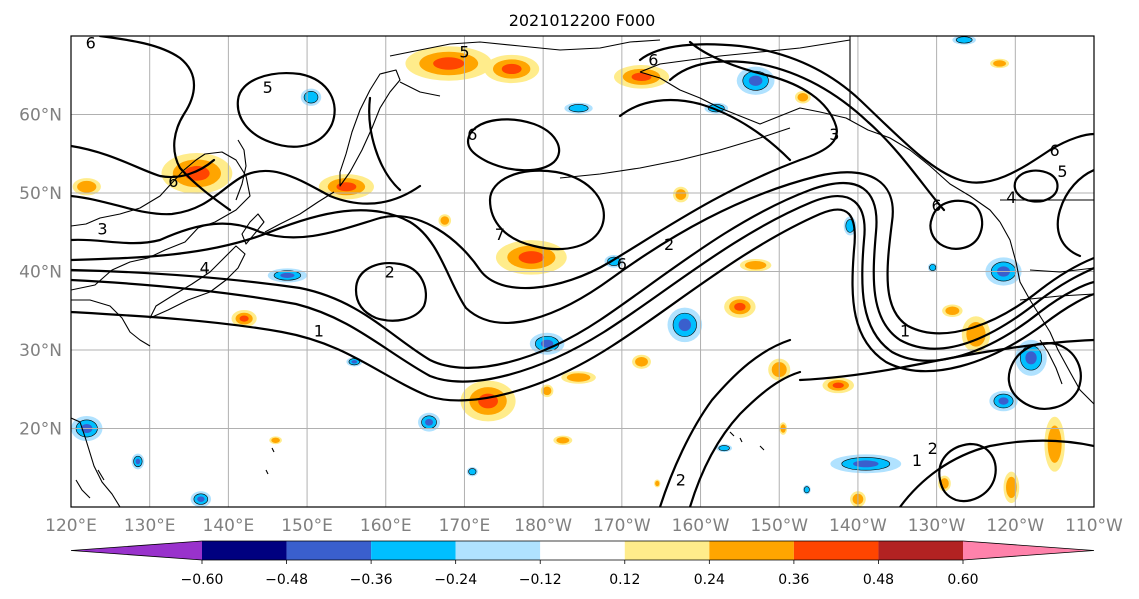 This screenshot has width=1139, height=599. I want to click on colorbar-label: 0.24, so click(709, 580).